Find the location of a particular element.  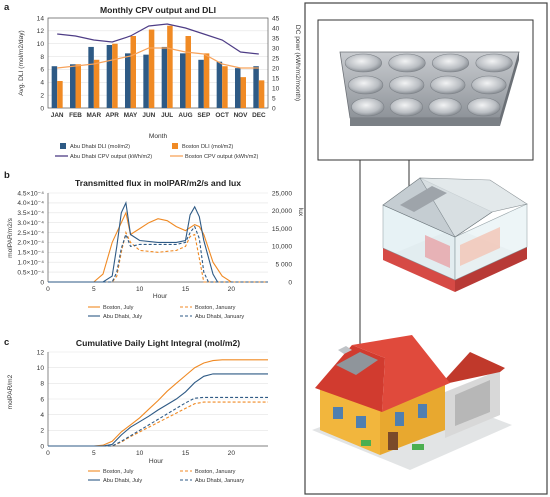

chart-a-y2label: DC powr (kWh/m2/month) is located at coordinates (297, 63).